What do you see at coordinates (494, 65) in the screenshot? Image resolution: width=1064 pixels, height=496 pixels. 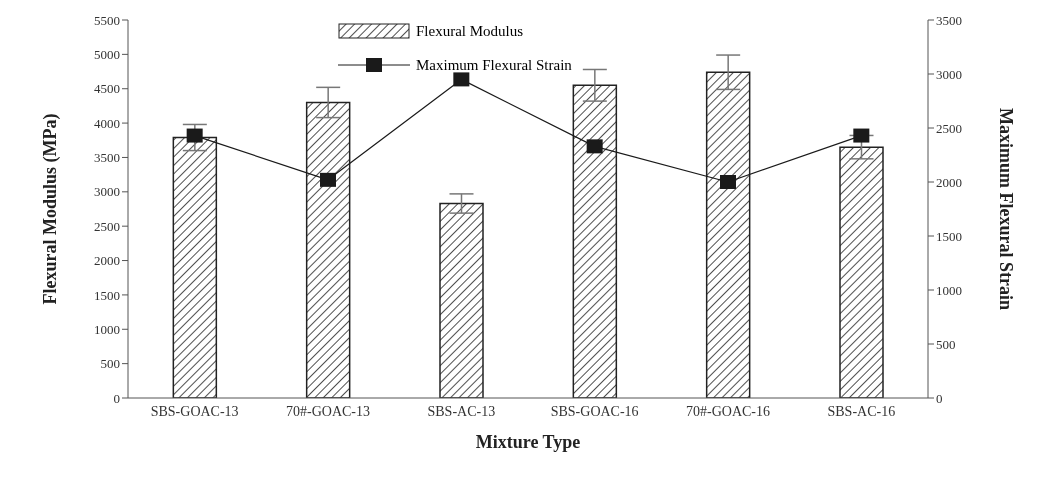 I see `legend-label: Maximum Flexural Strain` at bounding box center [494, 65].